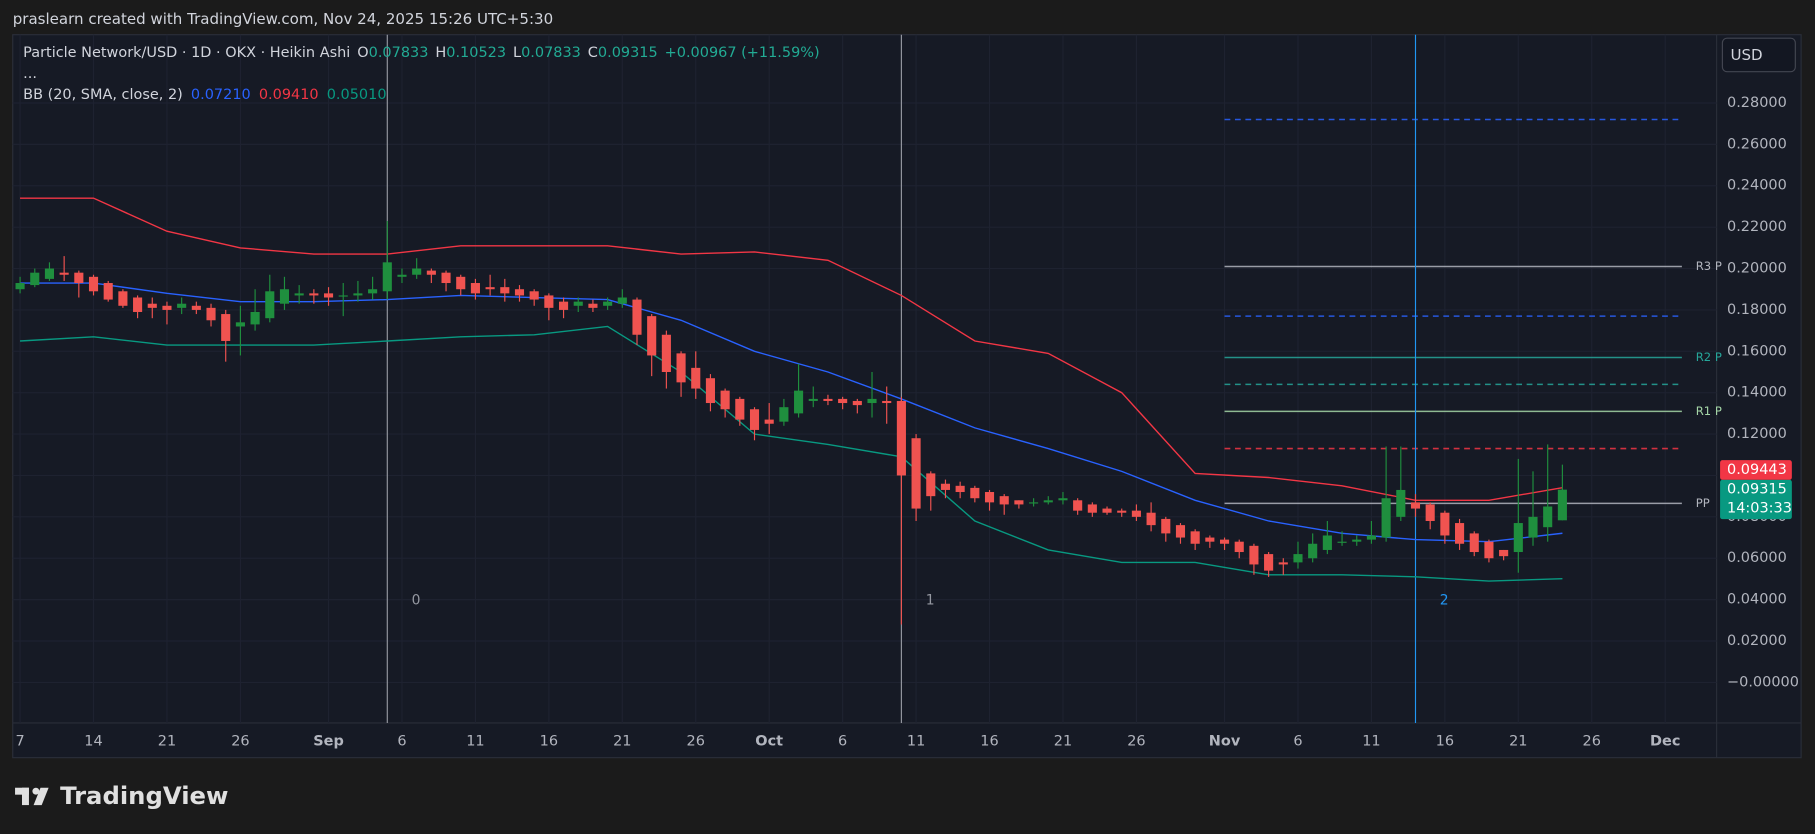 Image resolution: width=1815 pixels, height=834 pixels. What do you see at coordinates (1709, 266) in the screenshot?
I see `pivot-label: R3 P` at bounding box center [1709, 266].